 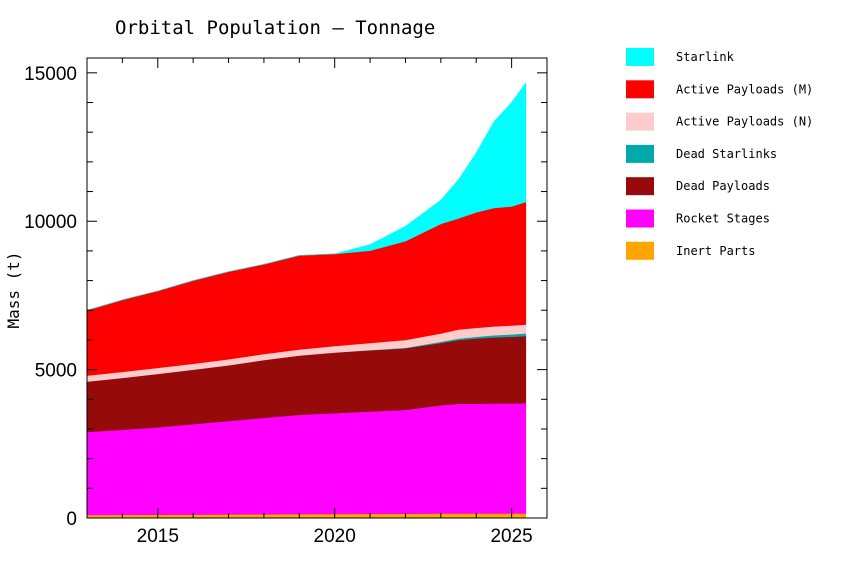 What do you see at coordinates (723, 219) in the screenshot?
I see `legend-label: Rocket Stages` at bounding box center [723, 219].